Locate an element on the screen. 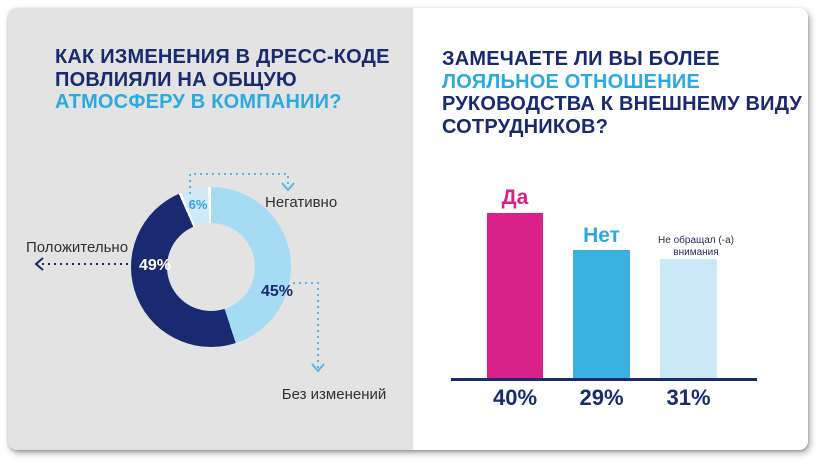 Image resolution: width=820 pixels, height=465 pixels. negative-label: Негативно is located at coordinates (301, 202).